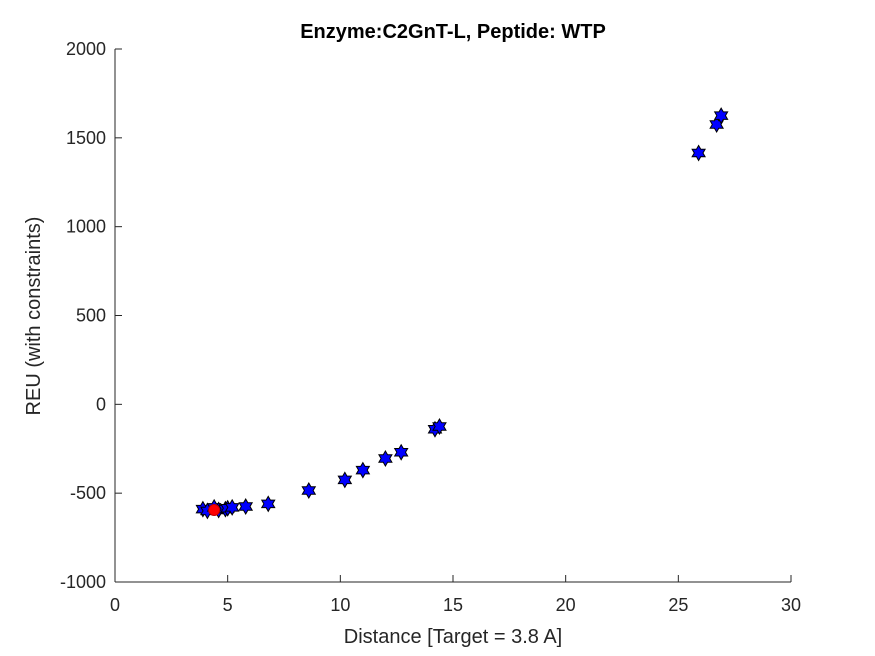 The image size is (875, 656). Describe the element at coordinates (115, 605) in the screenshot. I see `x-tick-label: 0` at that location.